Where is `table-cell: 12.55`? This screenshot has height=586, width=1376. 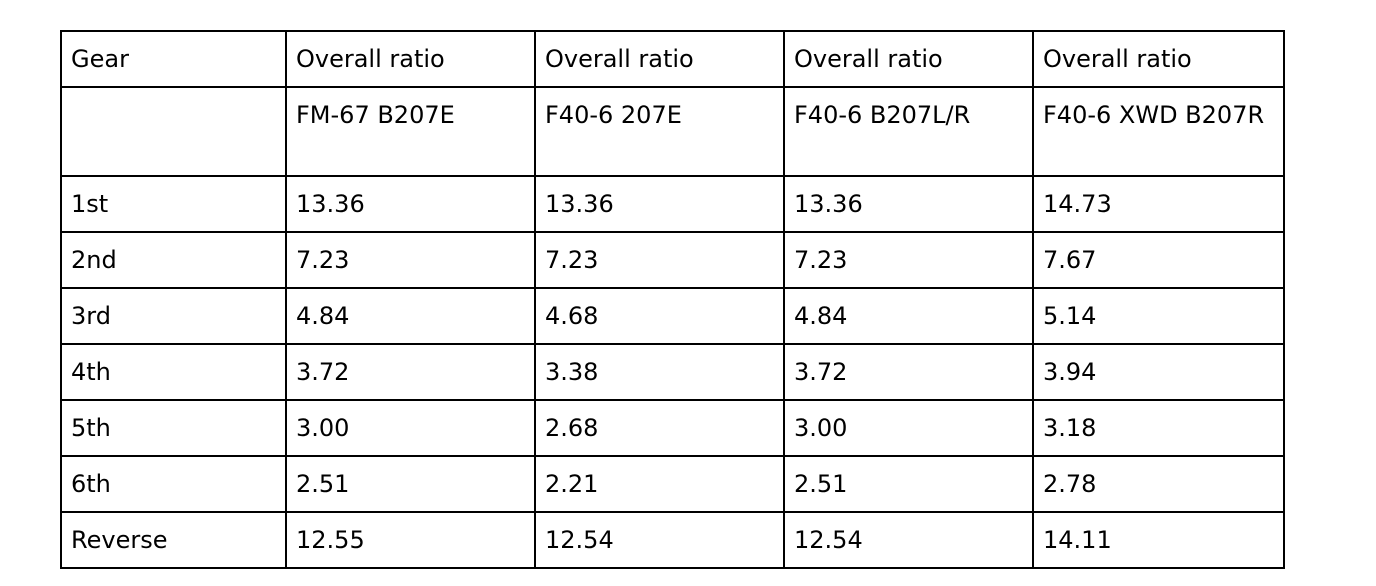
table-cell: 12.55 is located at coordinates (410, 540).